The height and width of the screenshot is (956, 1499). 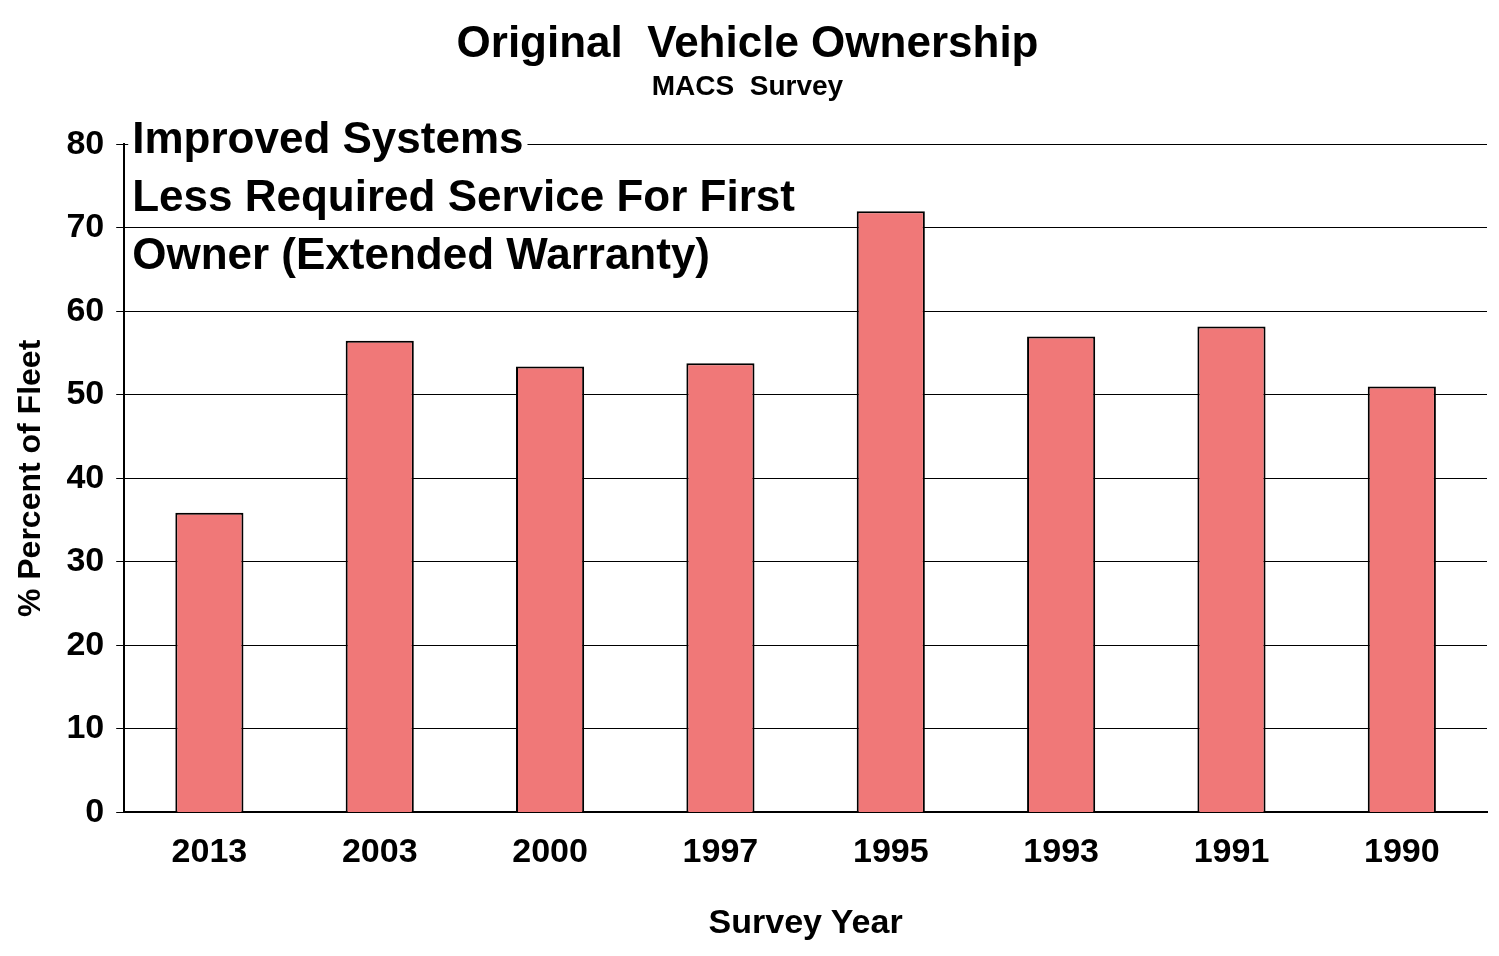 I want to click on chart-title: Original Vehicle Ownership, so click(x=747, y=41).